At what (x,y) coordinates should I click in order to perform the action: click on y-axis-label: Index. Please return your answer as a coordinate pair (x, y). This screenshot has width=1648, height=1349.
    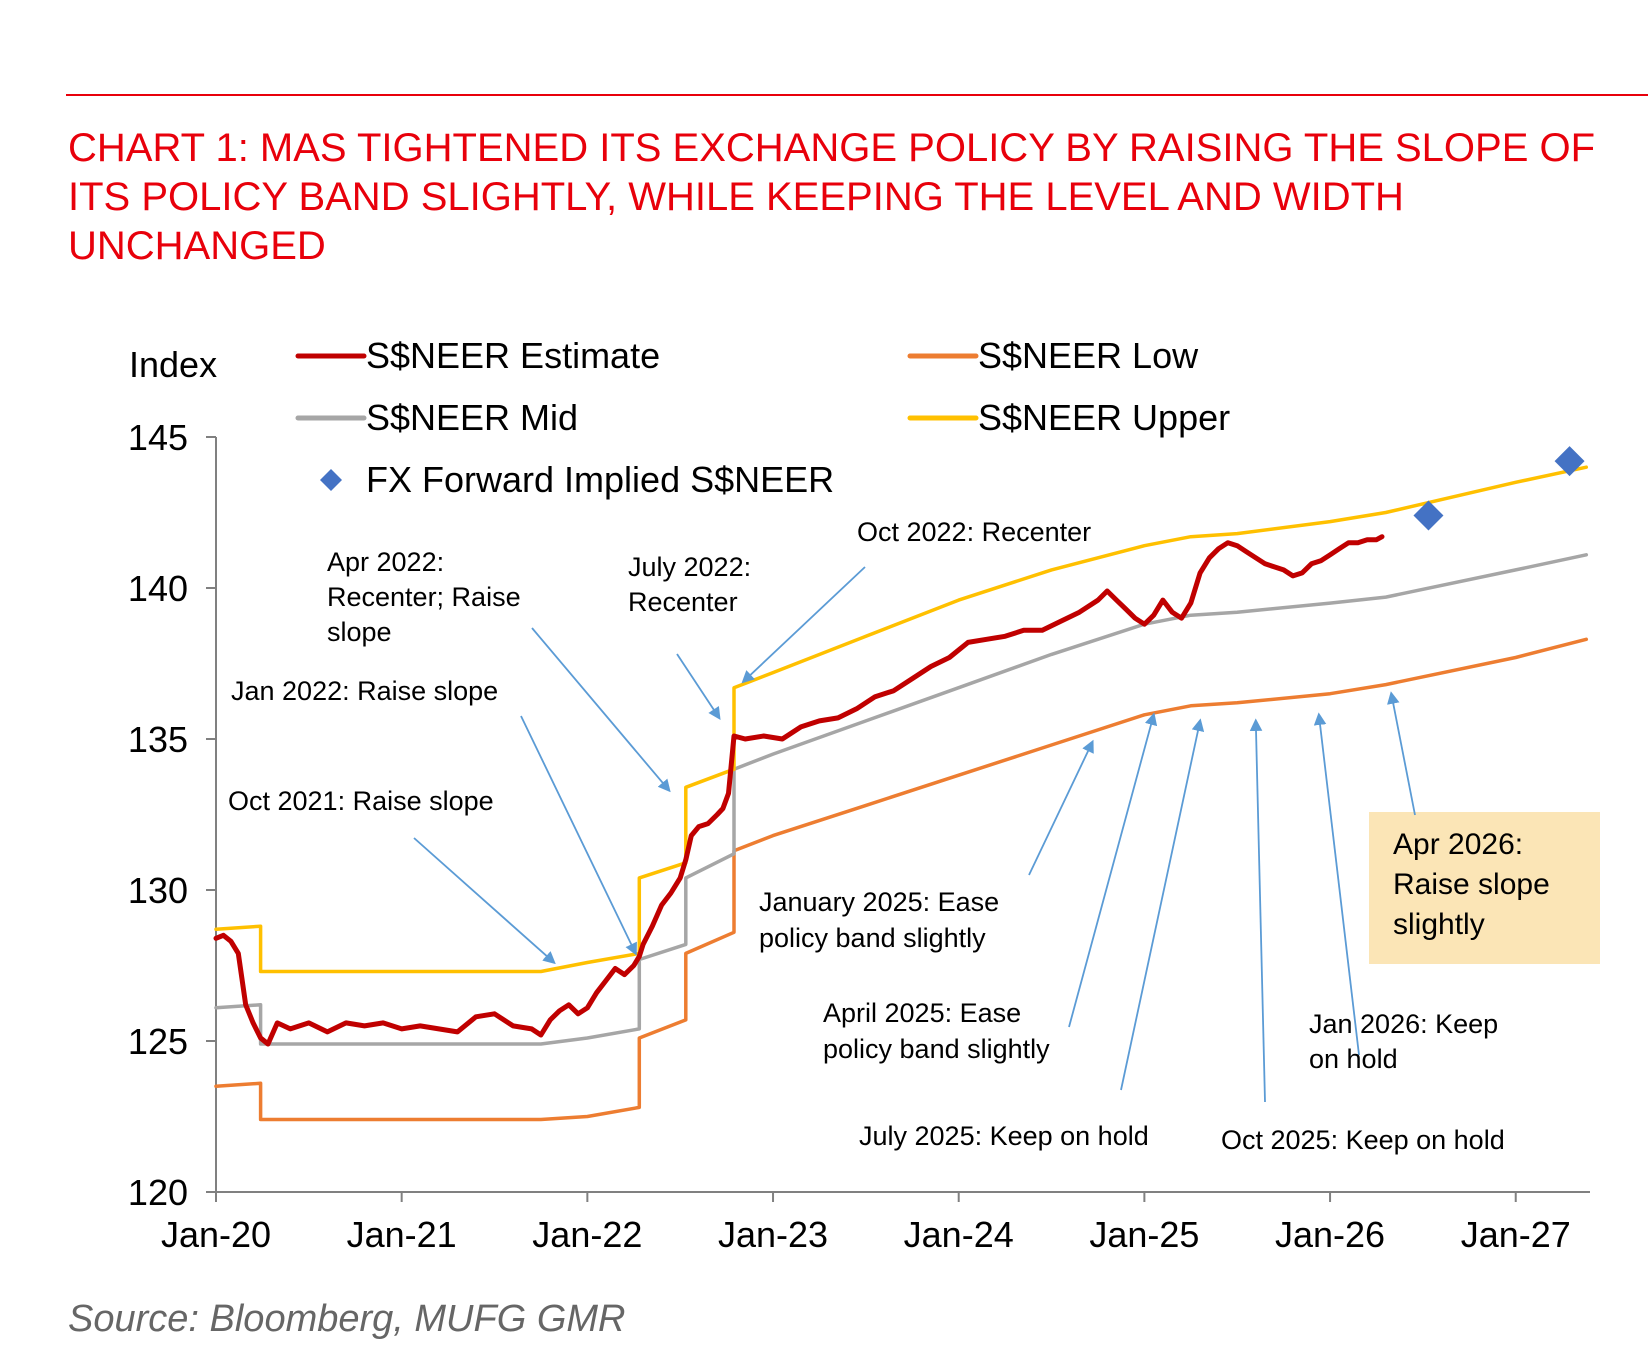
    Looking at the image, I should click on (173, 364).